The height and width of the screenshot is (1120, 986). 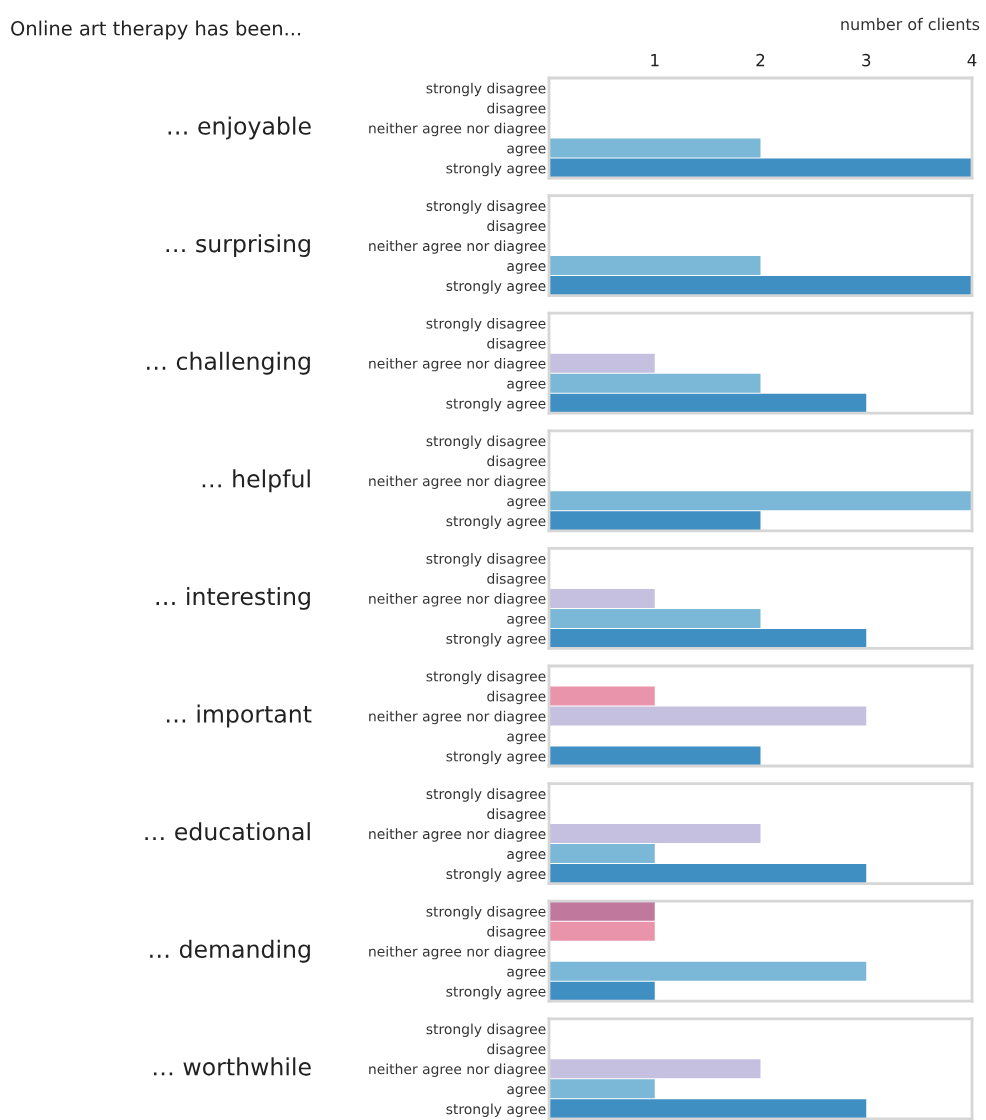 I want to click on y-axis-title: … enjoyable, so click(x=239, y=128).